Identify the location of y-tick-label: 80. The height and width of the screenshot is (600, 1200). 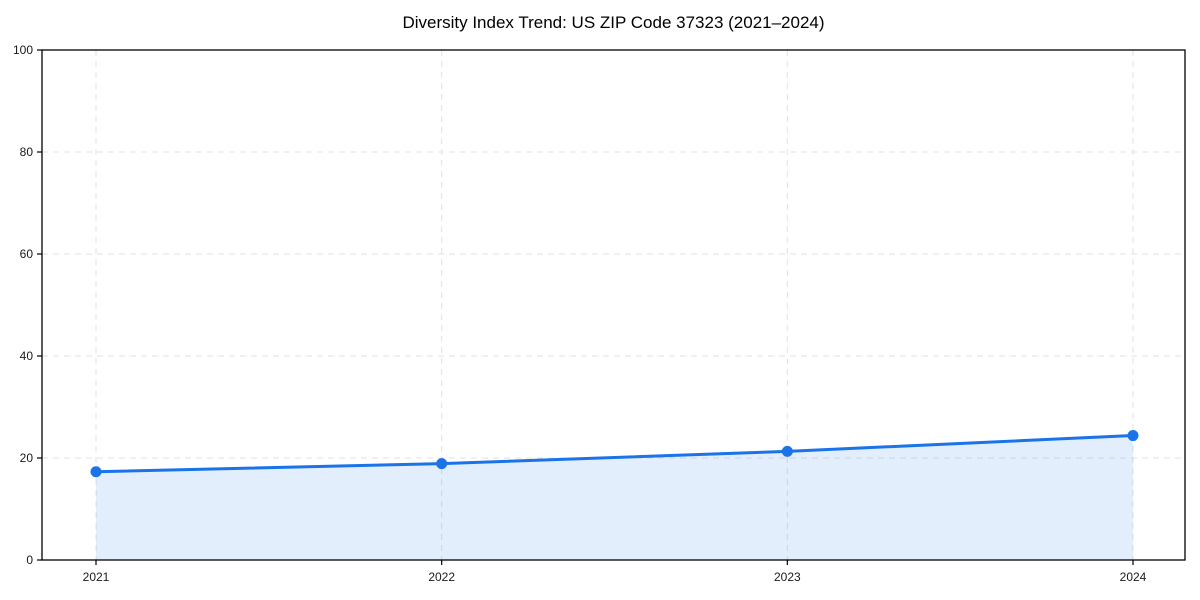
(27, 152).